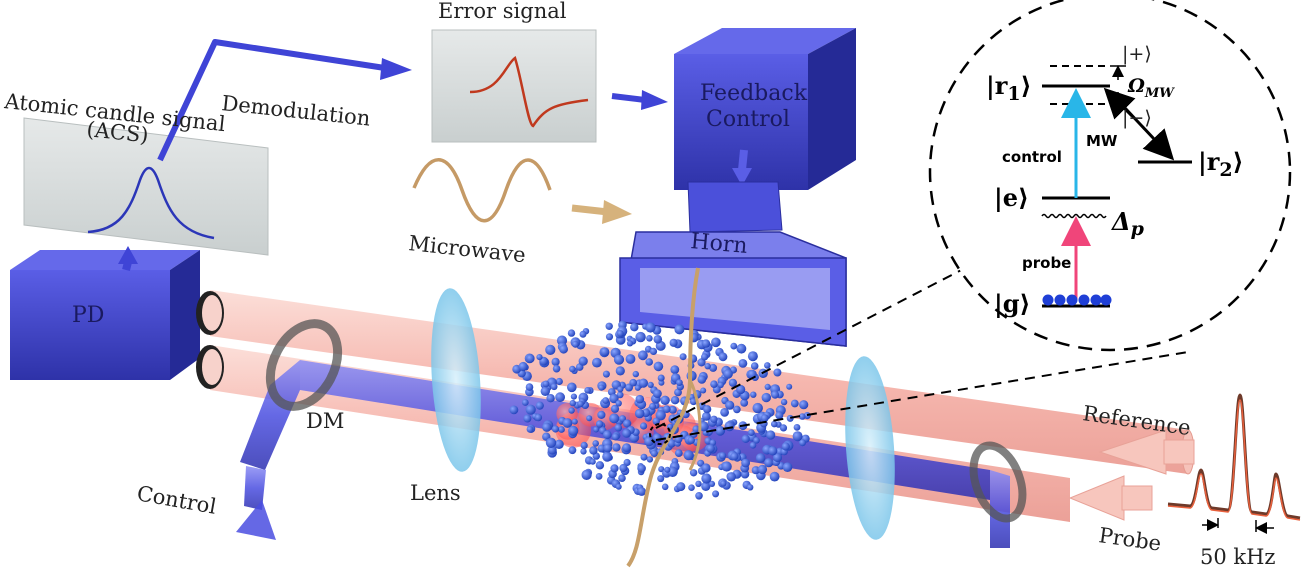 The image size is (1306, 578). Describe the element at coordinates (733, 264) in the screenshot. I see `horn-antenna: Horn` at that location.